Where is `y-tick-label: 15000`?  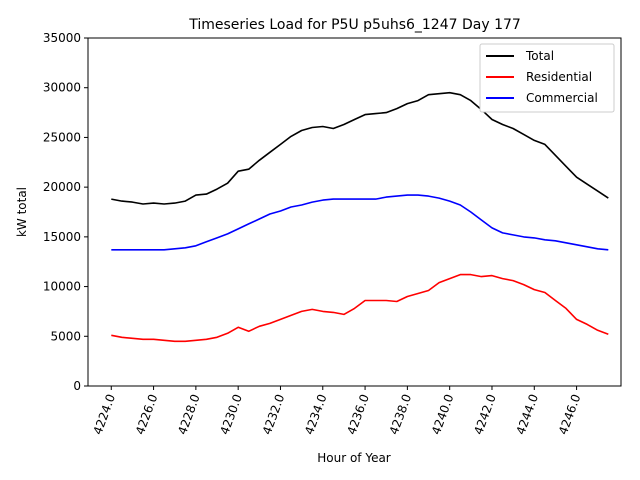
y-tick-label: 15000 is located at coordinates (62, 237).